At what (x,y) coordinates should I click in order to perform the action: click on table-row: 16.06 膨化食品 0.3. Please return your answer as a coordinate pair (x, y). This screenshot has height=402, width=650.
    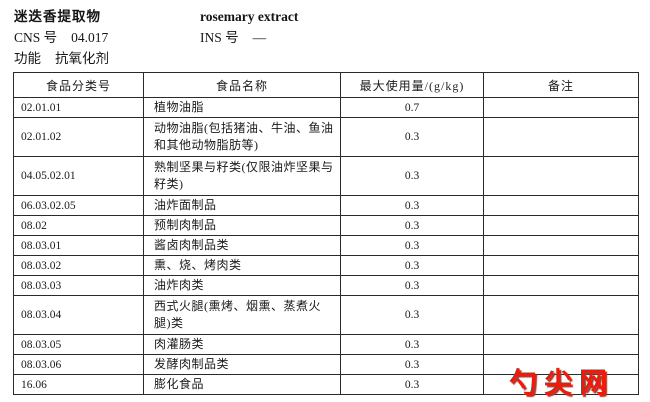
    Looking at the image, I should click on (326, 384).